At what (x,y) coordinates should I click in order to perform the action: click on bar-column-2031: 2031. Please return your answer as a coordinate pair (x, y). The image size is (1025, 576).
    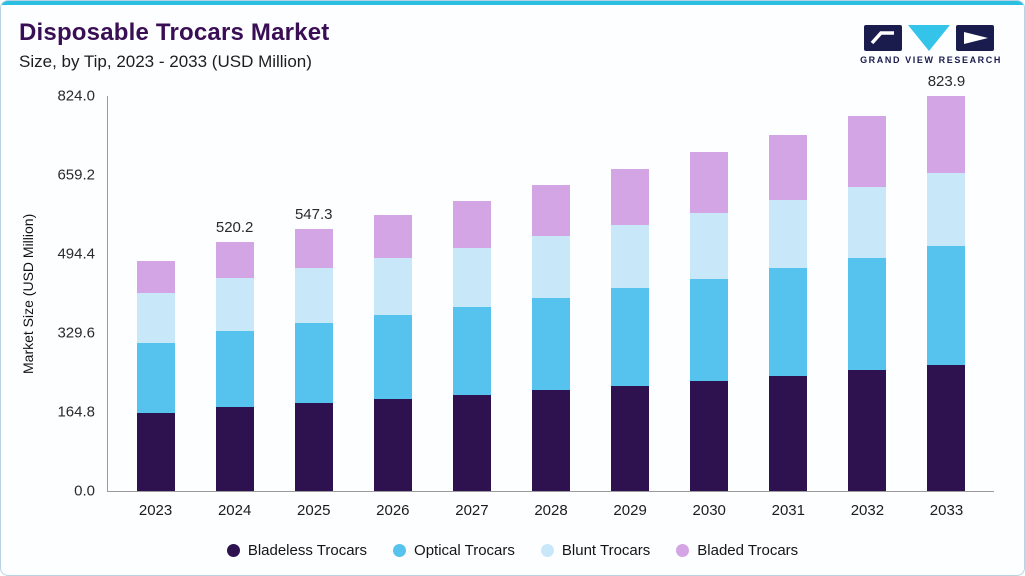
    Looking at the image, I should click on (788, 307).